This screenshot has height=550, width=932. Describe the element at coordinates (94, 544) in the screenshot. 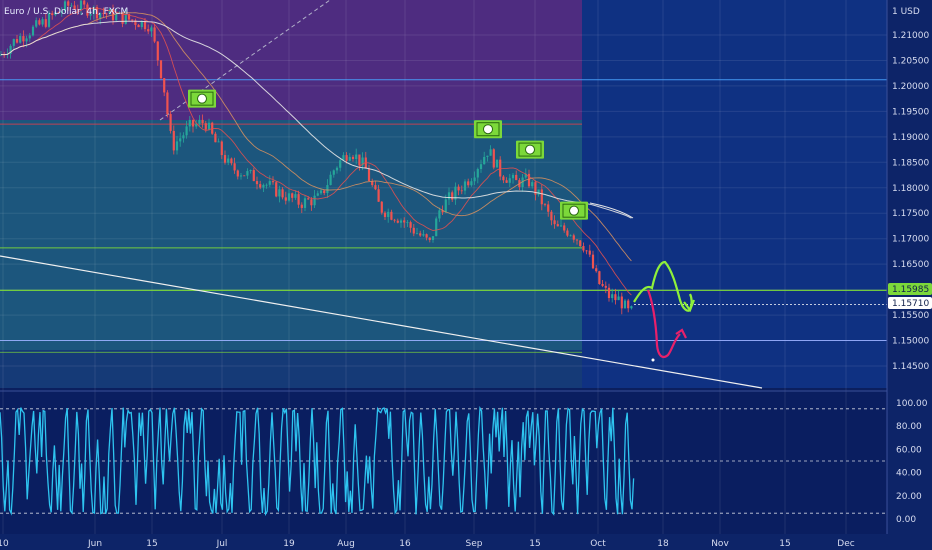

I see `x-tick-label: Jun` at that location.